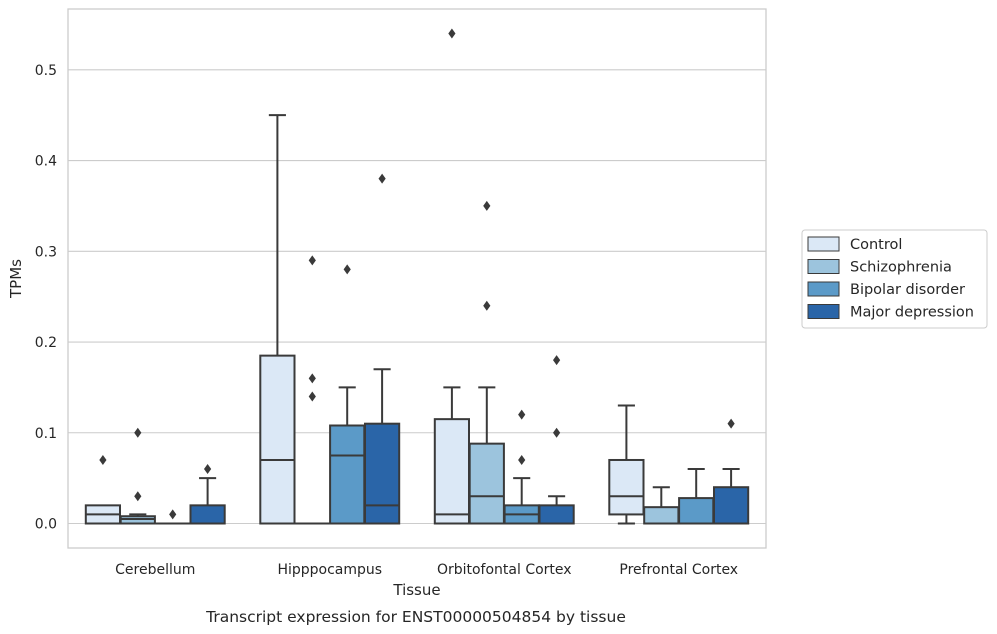  What do you see at coordinates (46, 343) in the screenshot?
I see `y-tick-label: 0.2` at bounding box center [46, 343].